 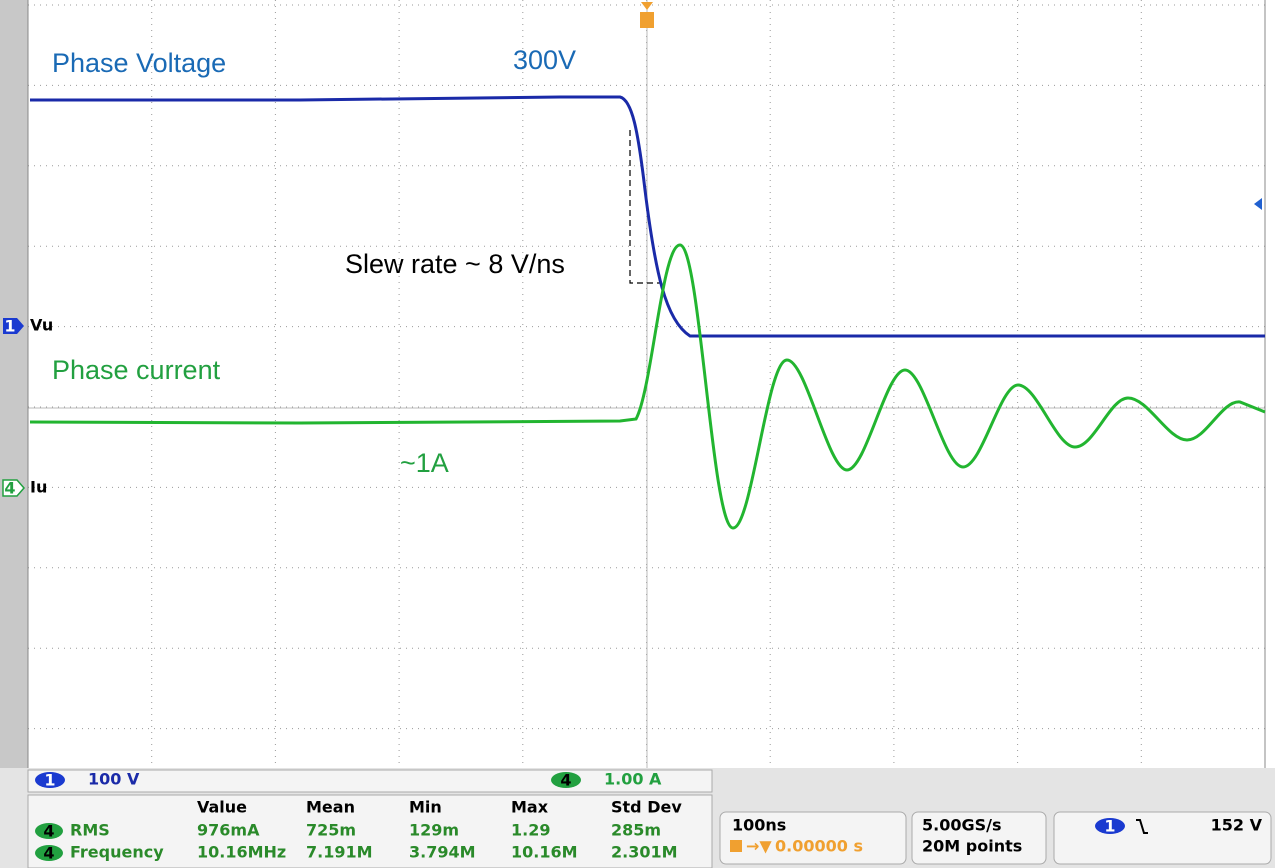 What do you see at coordinates (633, 779) in the screenshot?
I see `channel-scale: 1.00 A` at bounding box center [633, 779].